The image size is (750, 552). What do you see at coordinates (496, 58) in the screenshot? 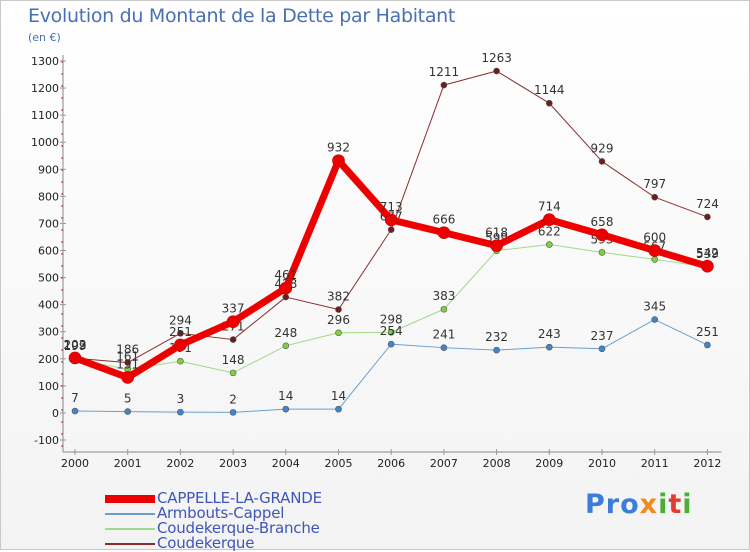
I see `data-label: 1263` at bounding box center [496, 58].